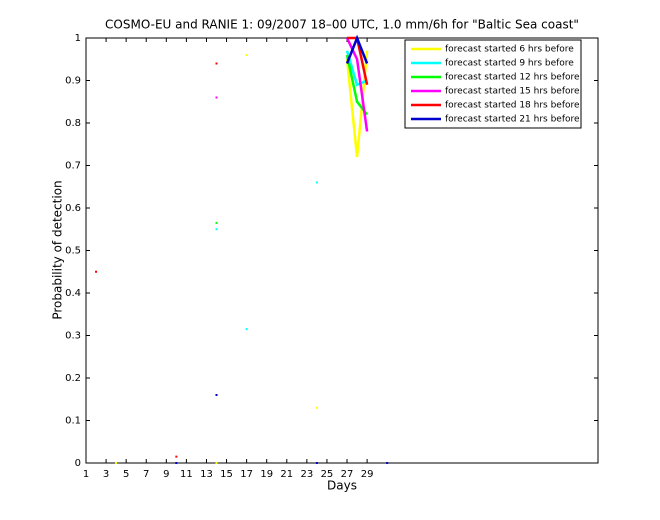 Image resolution: width=660 pixels, height=520 pixels. I want to click on y-tick-label: 0.1, so click(73, 421).